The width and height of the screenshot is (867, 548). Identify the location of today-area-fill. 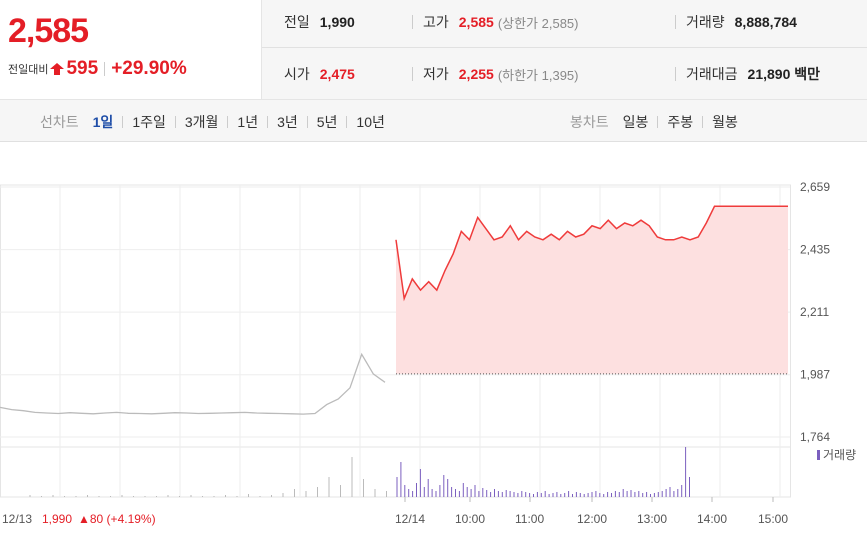
(592, 290).